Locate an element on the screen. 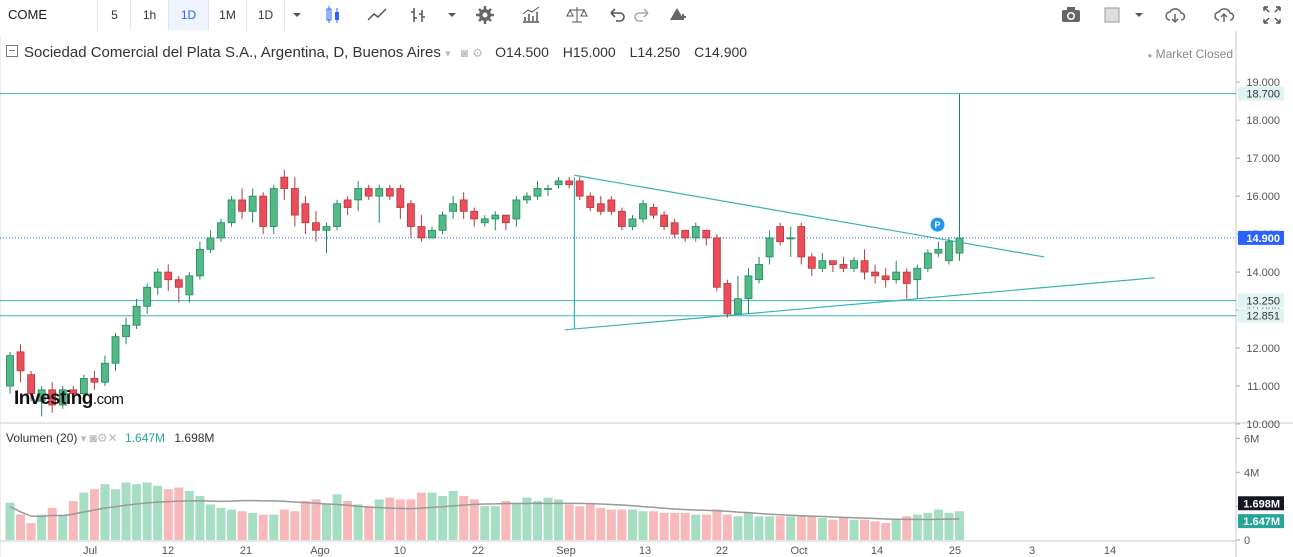 This screenshot has height=557, width=1293. volume-ma-line is located at coordinates (484, 510).